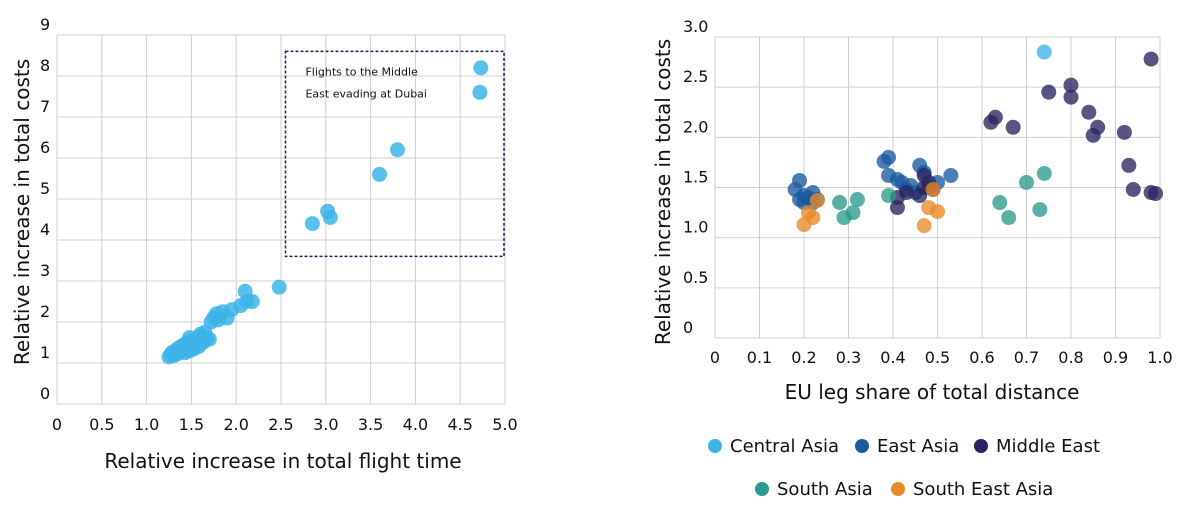 The width and height of the screenshot is (1182, 507). What do you see at coordinates (146, 424) in the screenshot?
I see `left-x-tick-label: 1.0` at bounding box center [146, 424].